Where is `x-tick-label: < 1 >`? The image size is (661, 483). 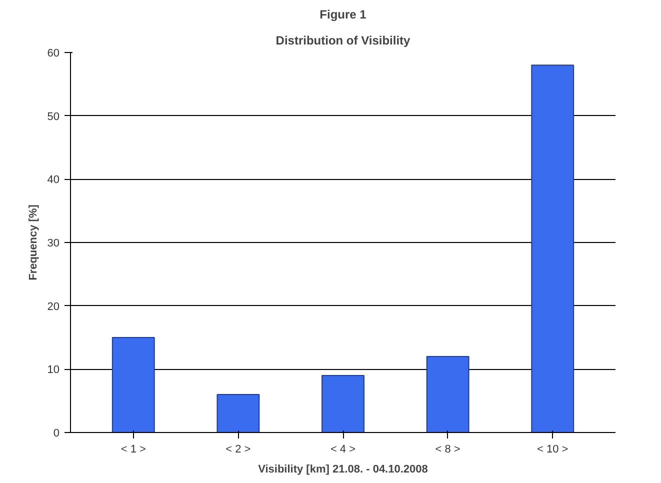 x-tick-label: < 1 > is located at coordinates (133, 450).